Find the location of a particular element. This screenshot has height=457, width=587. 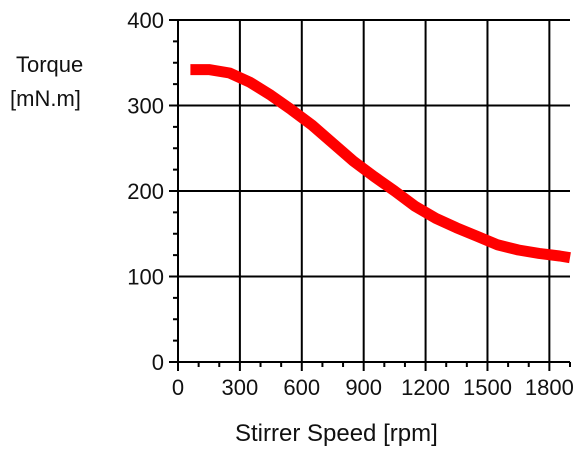

y-tick-label-400: 400 is located at coordinates (145, 20).